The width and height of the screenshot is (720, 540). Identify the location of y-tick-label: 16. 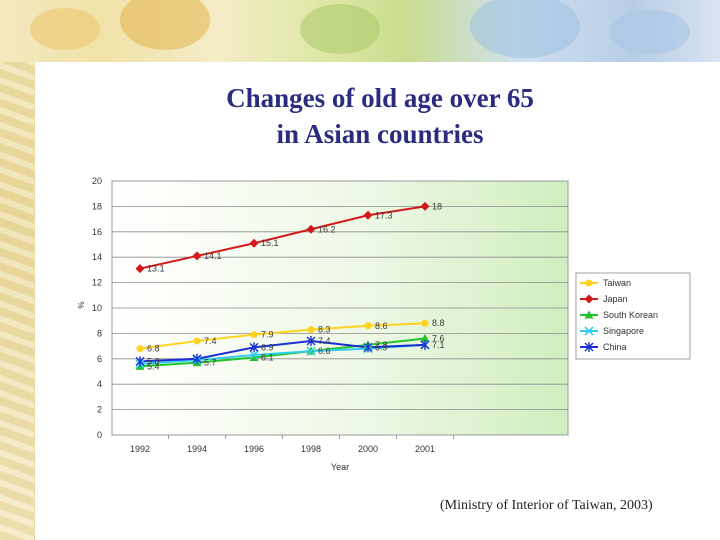
(97, 232).